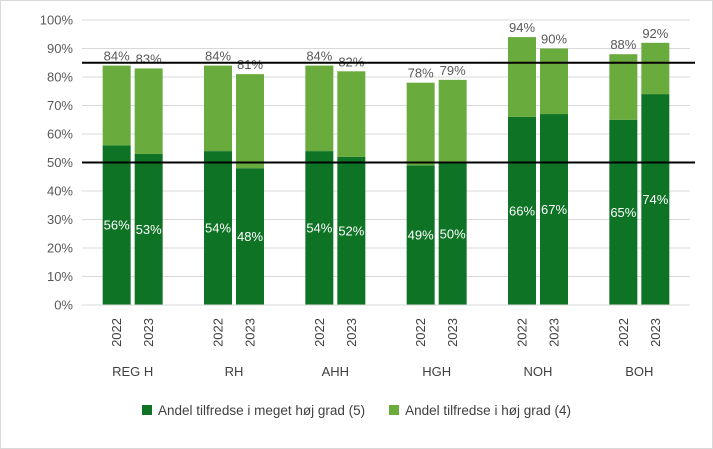  I want to click on y-tick-label: 0%, so click(63, 305).